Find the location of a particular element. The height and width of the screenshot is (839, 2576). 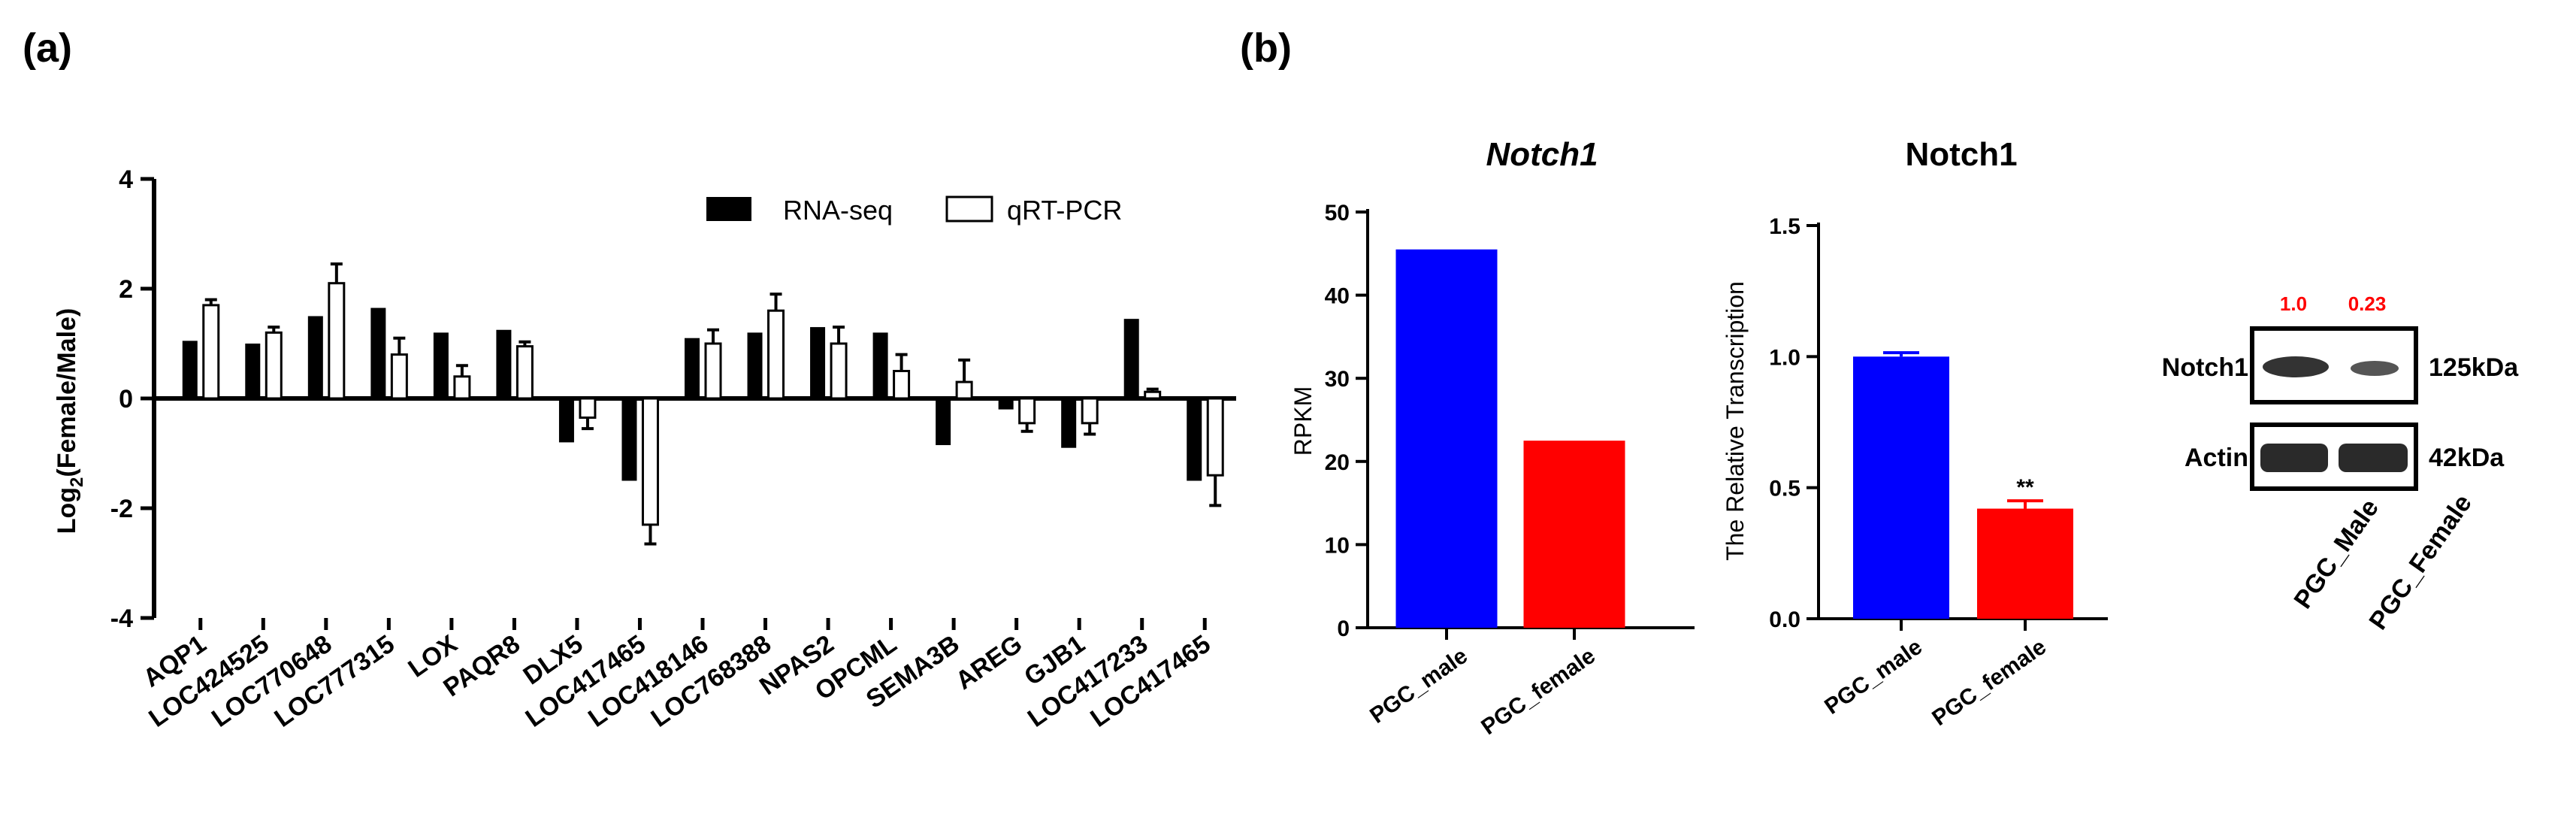

chart-b2-ytick-label: 0.0 is located at coordinates (1784, 619).